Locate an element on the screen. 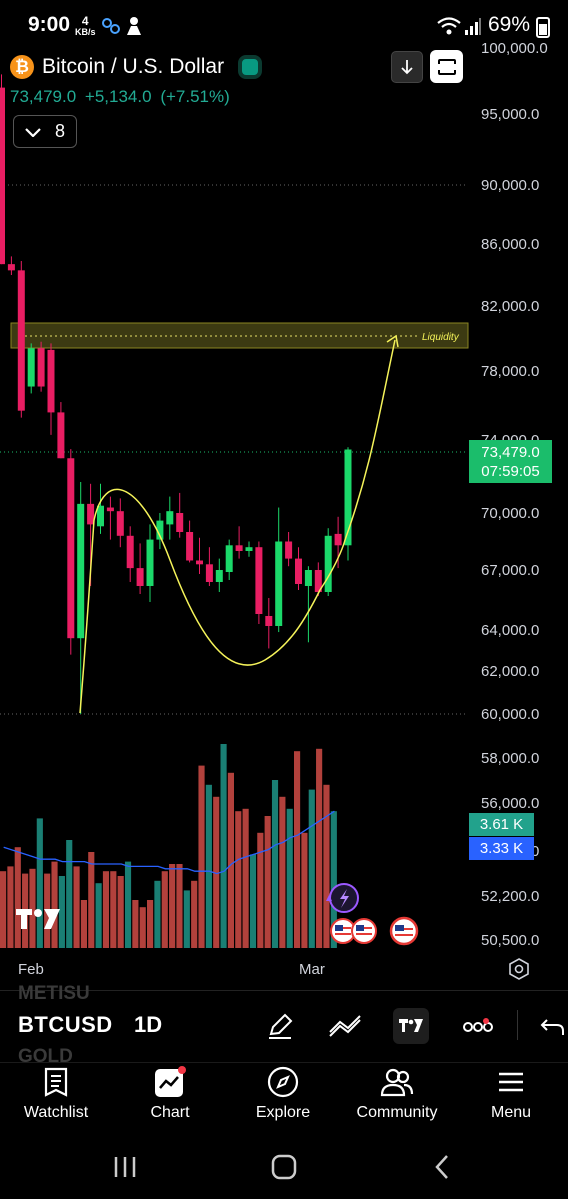  scroll-to-latest-button is located at coordinates (407, 67).